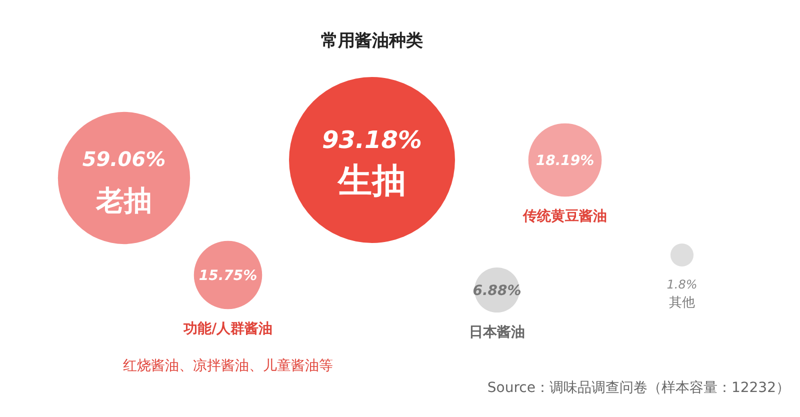  What do you see at coordinates (123, 200) in the screenshot?
I see `category-label: 老抽` at bounding box center [123, 200].